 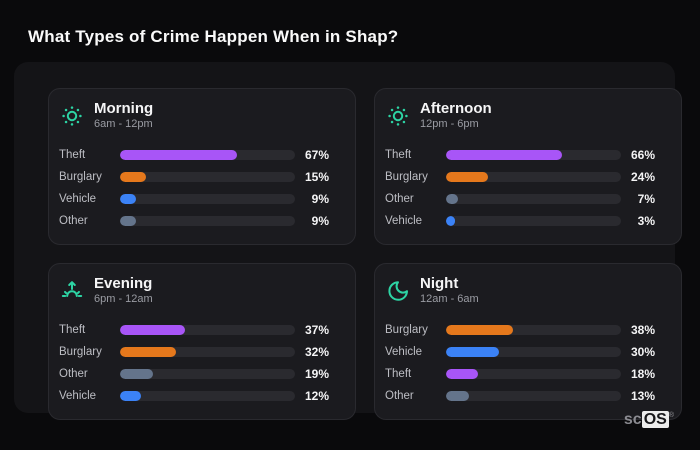 I want to click on panel-titles: Morning 6am - 12pm, so click(x=123, y=115).